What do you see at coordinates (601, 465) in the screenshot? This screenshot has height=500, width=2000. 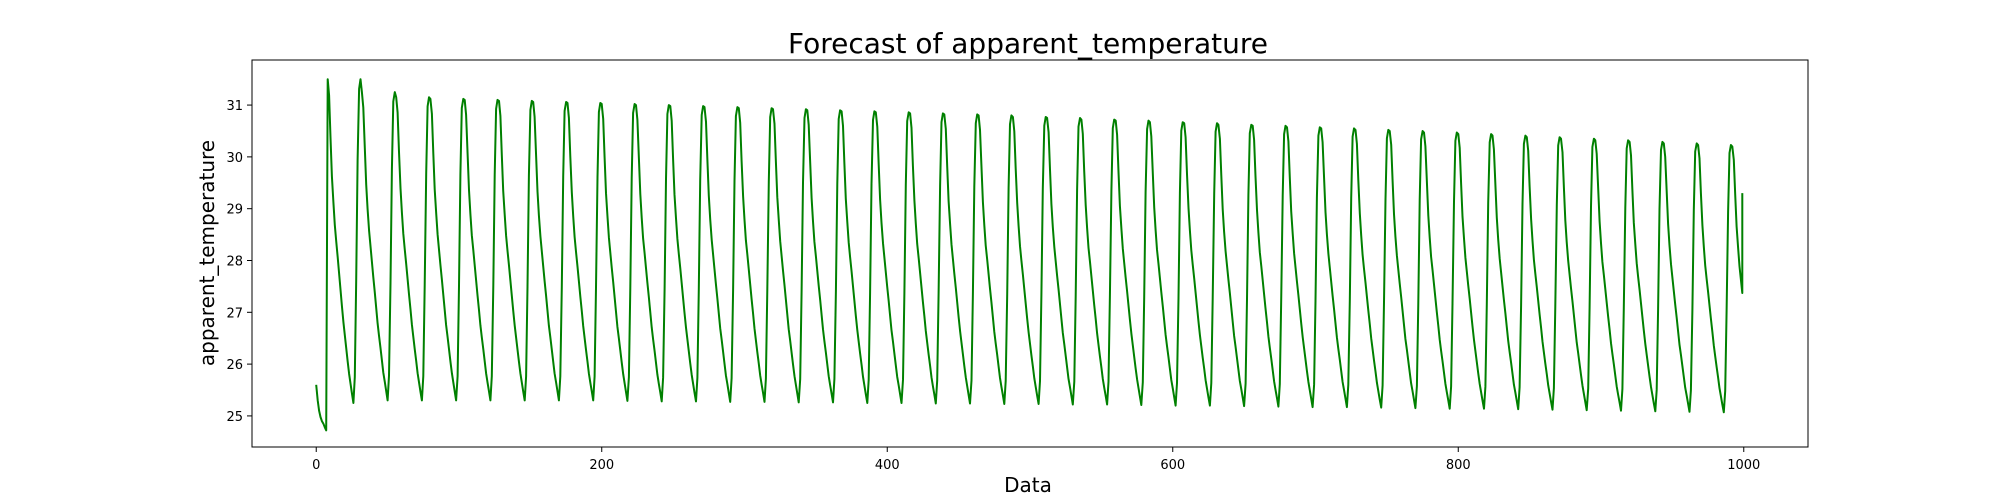 I see `x-tick-label: 200` at bounding box center [601, 465].